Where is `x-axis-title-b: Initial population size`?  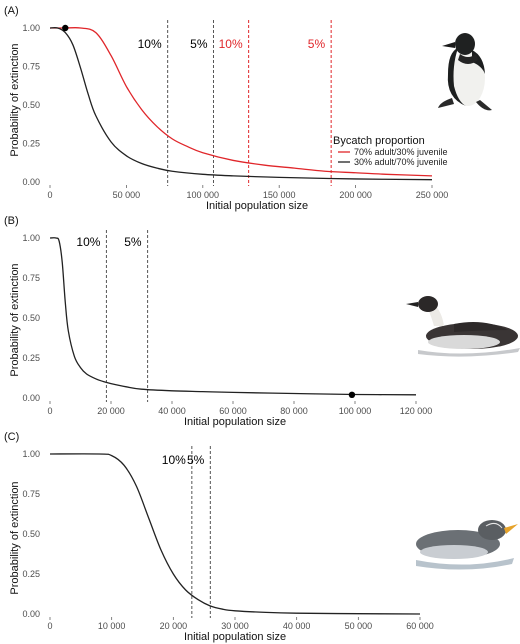 x-axis-title-b: Initial population size is located at coordinates (235, 422).